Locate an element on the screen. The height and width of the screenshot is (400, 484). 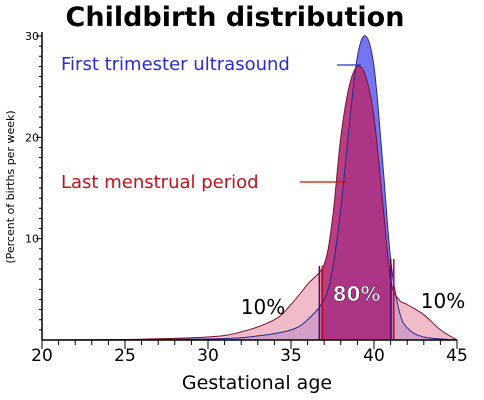
x-axis-label: Gestational age is located at coordinates (257, 383).